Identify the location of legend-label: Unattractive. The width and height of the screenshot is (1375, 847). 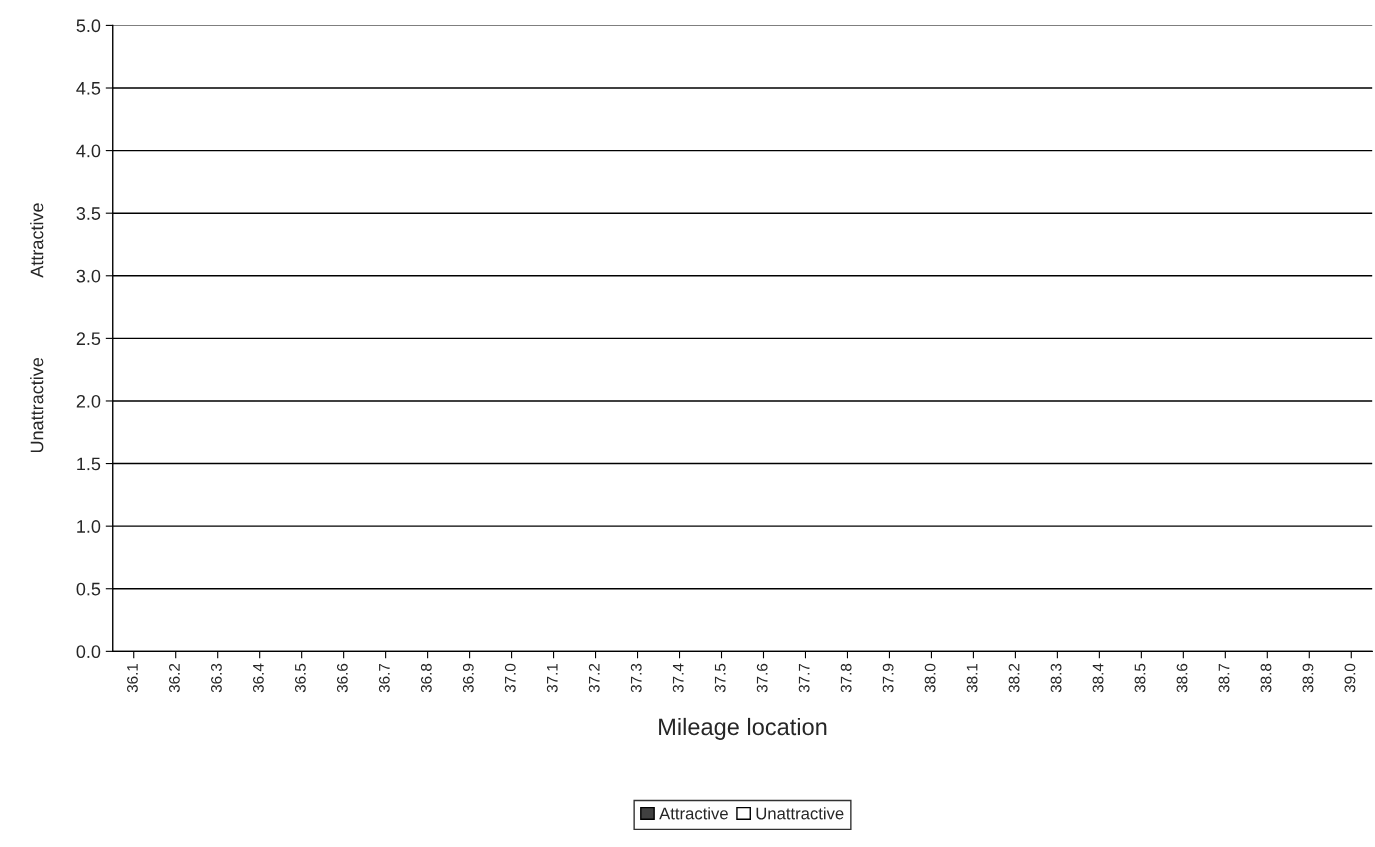
(800, 813).